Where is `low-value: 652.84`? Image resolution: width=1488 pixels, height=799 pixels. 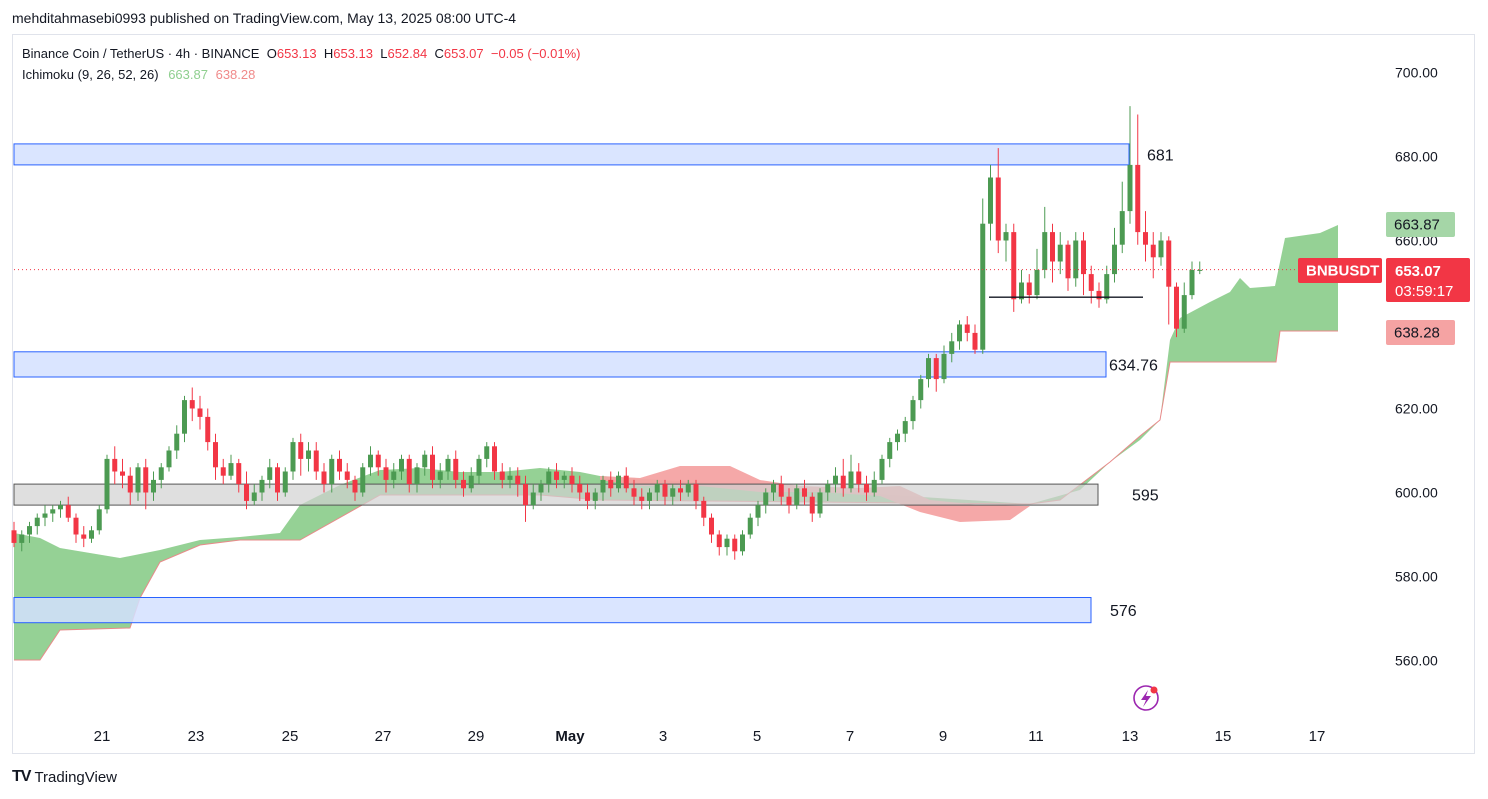
low-value: 652.84 is located at coordinates (407, 53).